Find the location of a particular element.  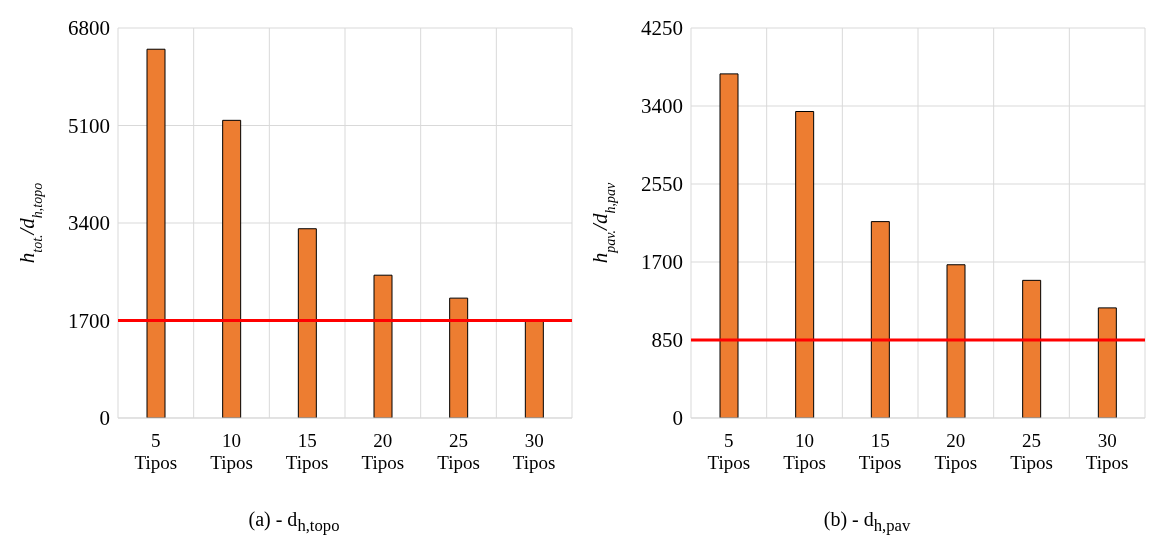

y-tick-label: 4250 is located at coordinates (662, 28).